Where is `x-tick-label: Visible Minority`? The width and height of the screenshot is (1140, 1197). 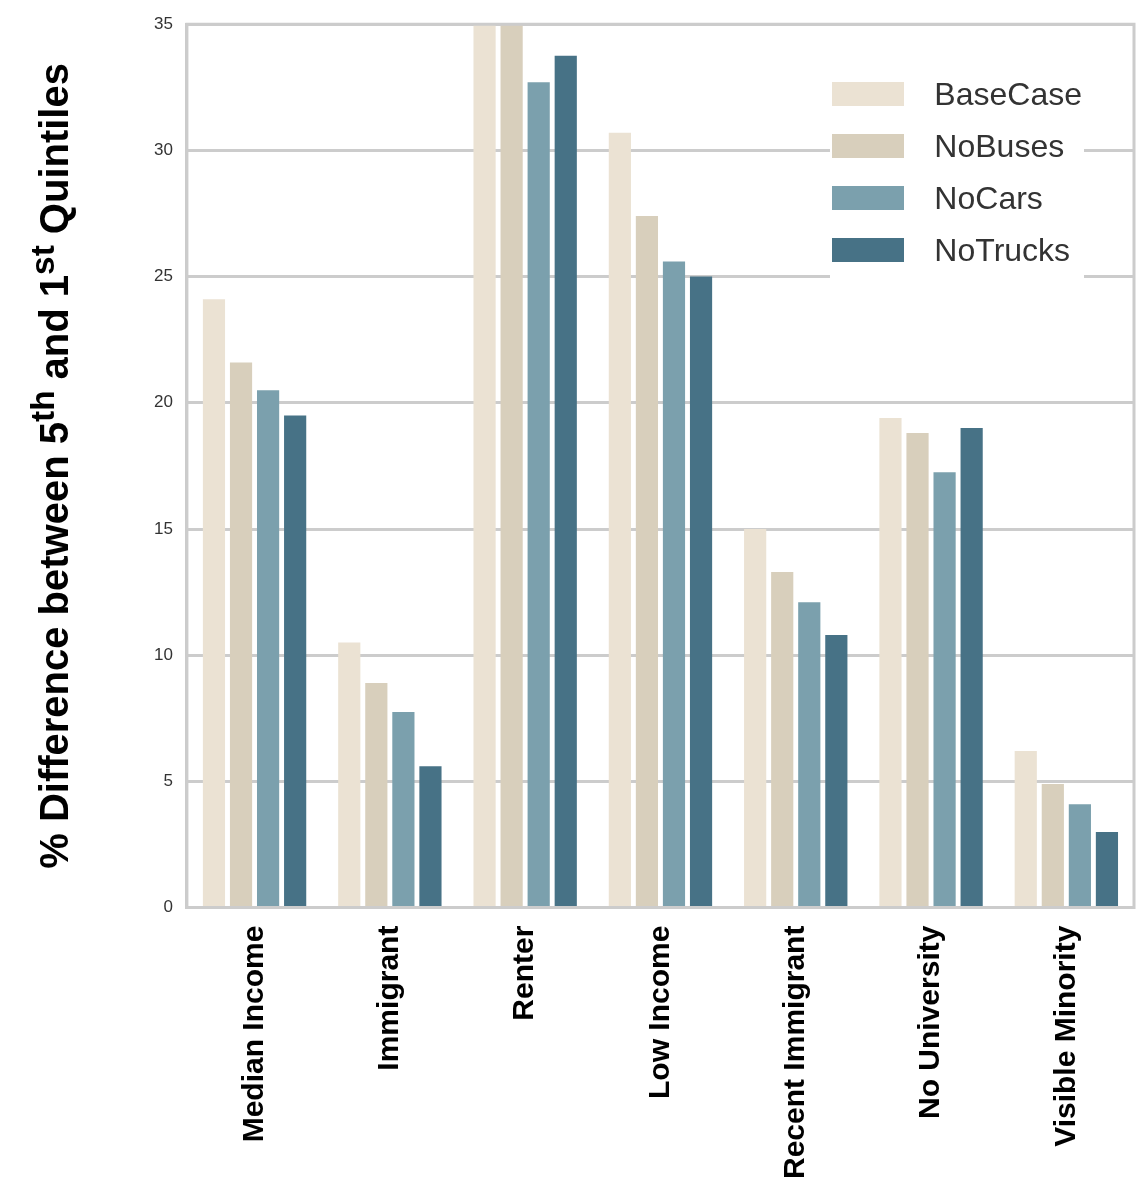 x-tick-label: Visible Minority is located at coordinates (1064, 1036).